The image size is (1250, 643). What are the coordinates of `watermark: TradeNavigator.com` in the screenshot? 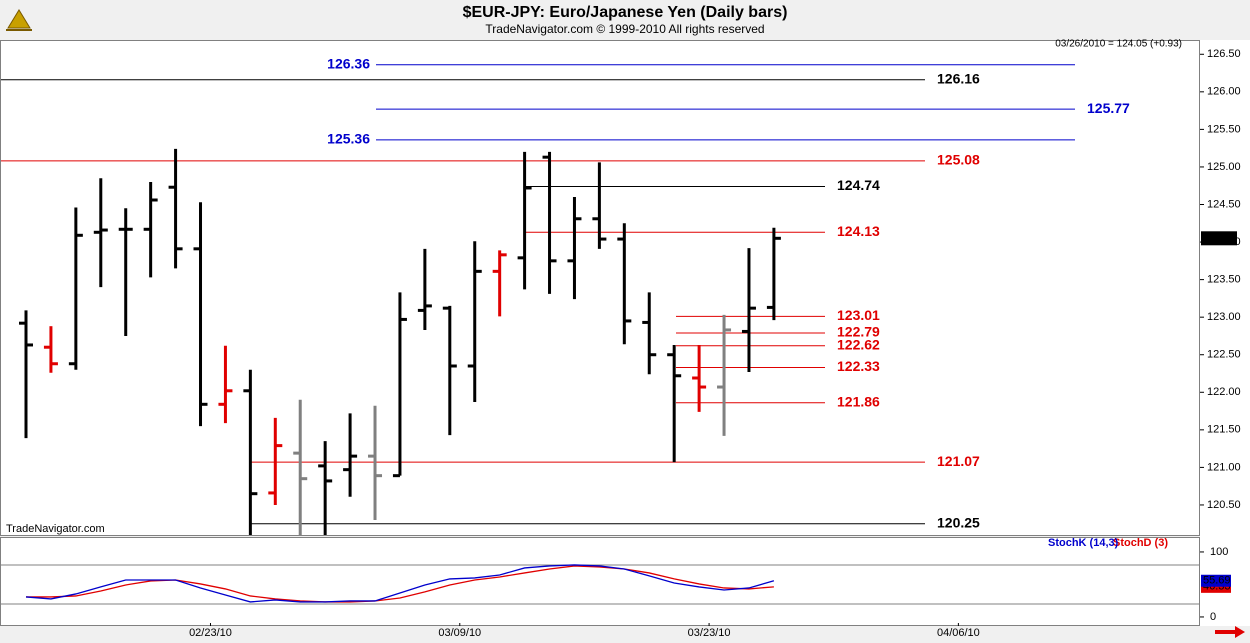 It's located at (55, 529).